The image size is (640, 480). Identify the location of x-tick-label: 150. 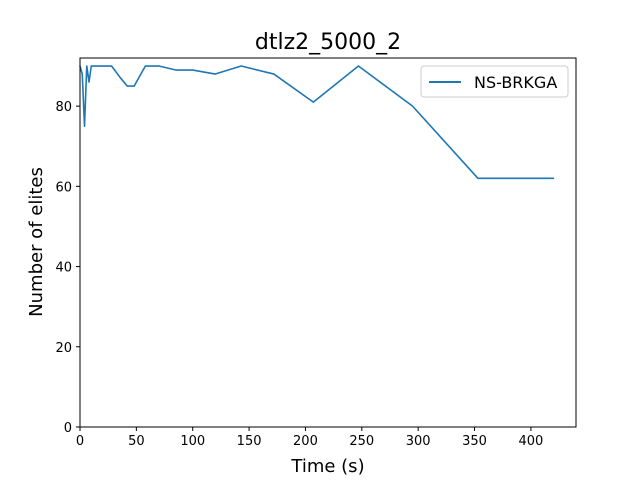
(249, 441).